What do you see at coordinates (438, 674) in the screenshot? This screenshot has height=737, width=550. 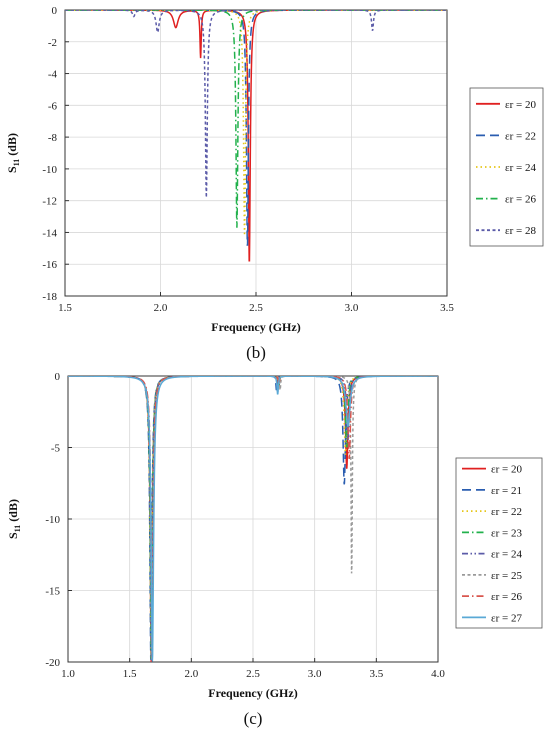 I see `x-tick-label: 4.0` at bounding box center [438, 674].